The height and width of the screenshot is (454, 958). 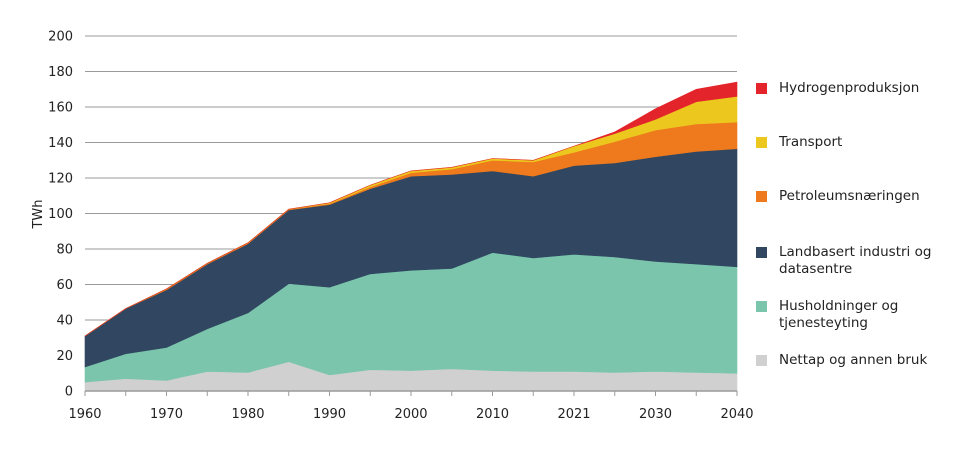 What do you see at coordinates (839, 314) in the screenshot?
I see `legend-label: Husholdninger og tjenesteyting` at bounding box center [839, 314].